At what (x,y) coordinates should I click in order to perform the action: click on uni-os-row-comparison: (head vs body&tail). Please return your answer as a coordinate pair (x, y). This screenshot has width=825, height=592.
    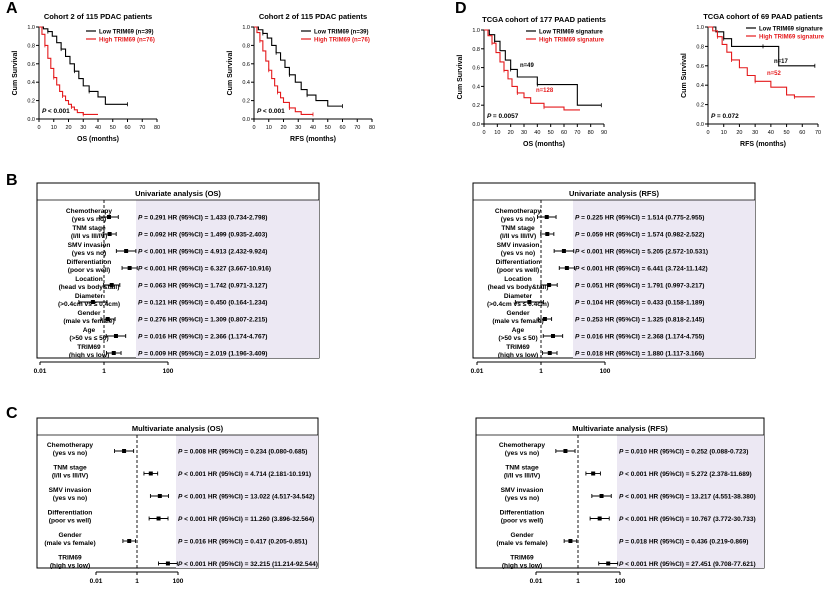
    Looking at the image, I should click on (89, 287).